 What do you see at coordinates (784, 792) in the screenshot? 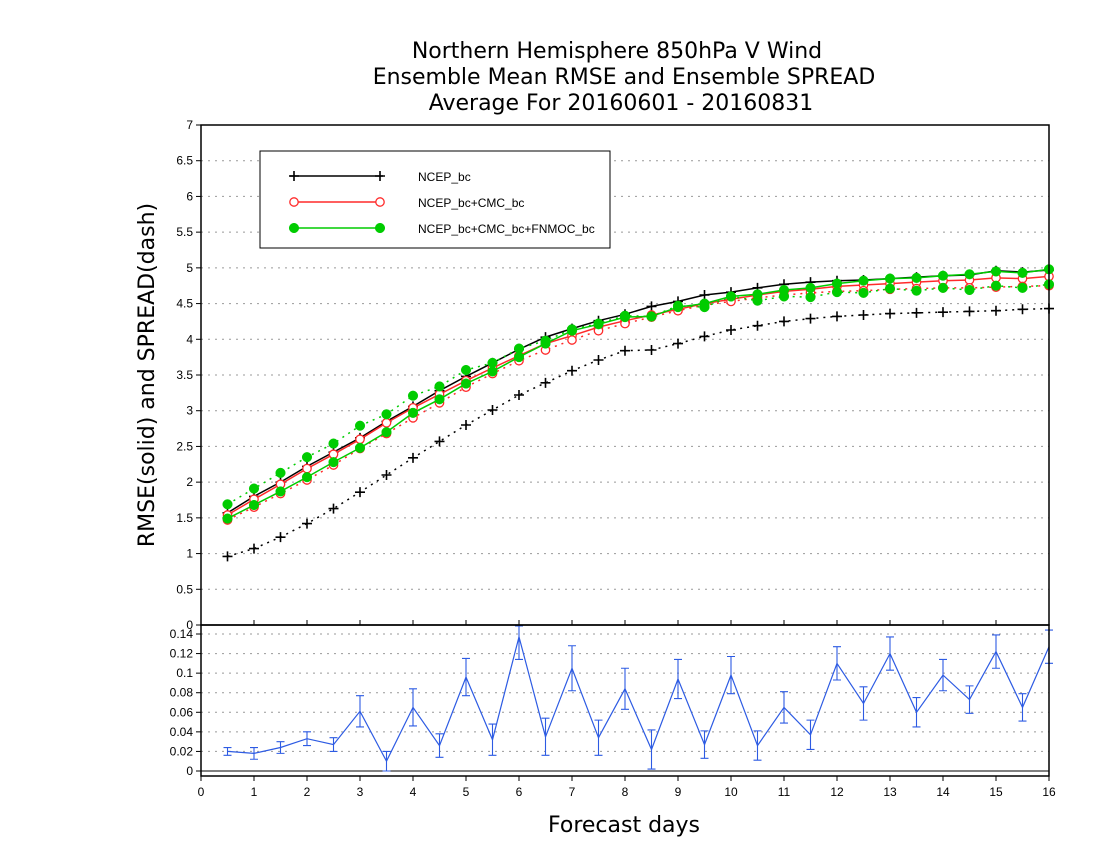
I see `x-tick-label: 11` at bounding box center [784, 792].